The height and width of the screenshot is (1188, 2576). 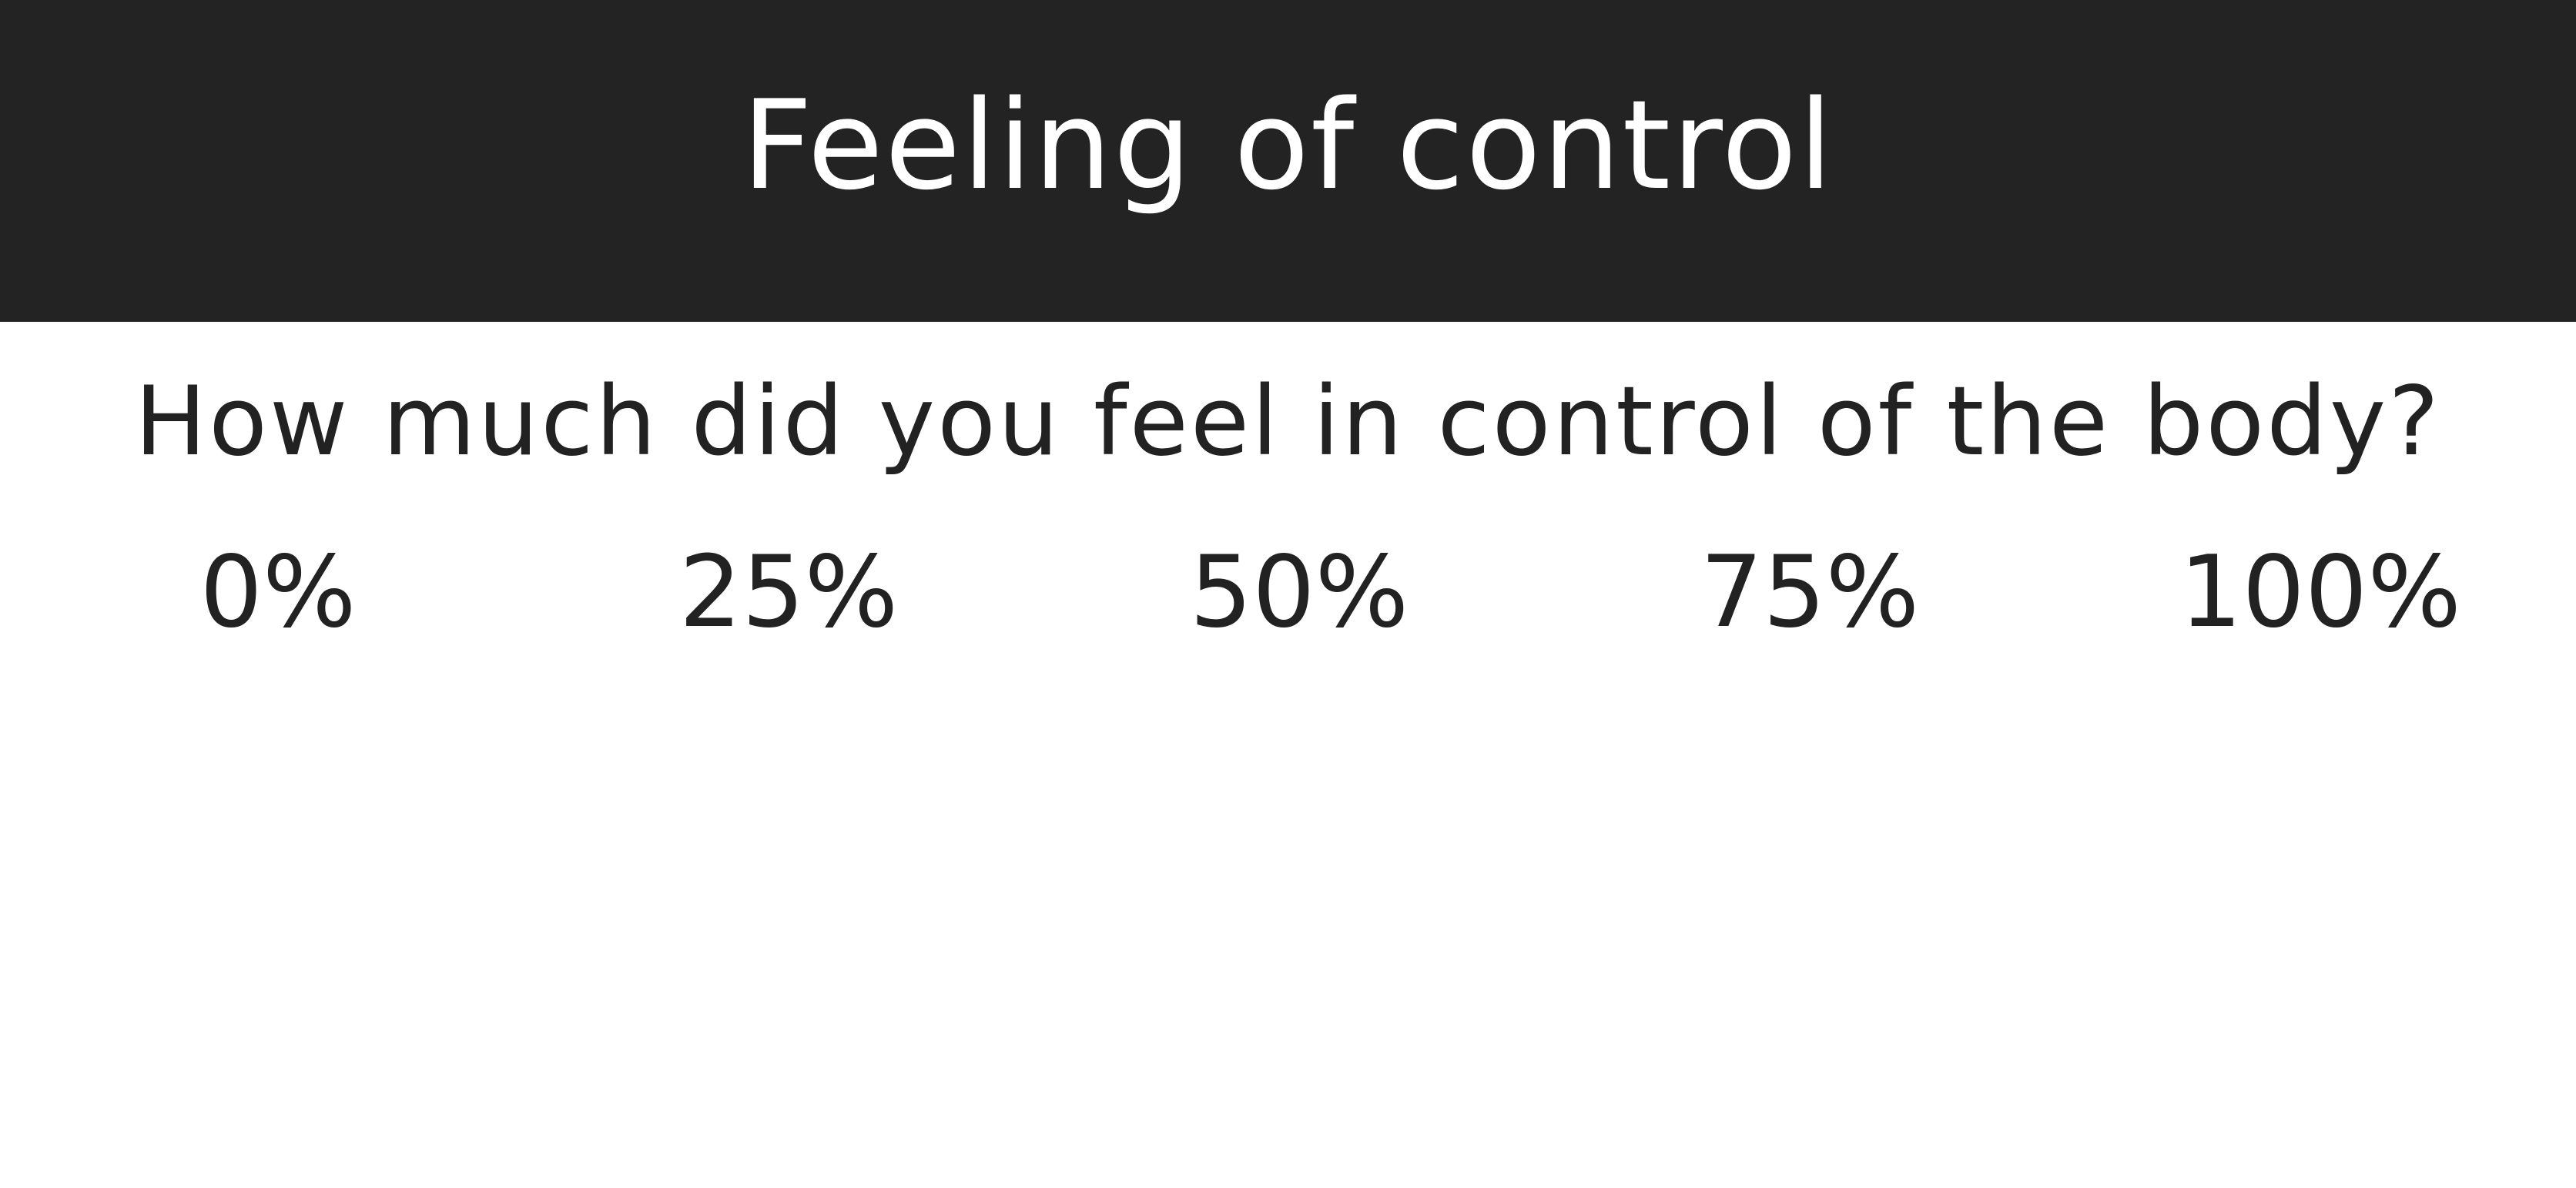 I want to click on scale-option-25-percent: 25%, so click(x=788, y=592).